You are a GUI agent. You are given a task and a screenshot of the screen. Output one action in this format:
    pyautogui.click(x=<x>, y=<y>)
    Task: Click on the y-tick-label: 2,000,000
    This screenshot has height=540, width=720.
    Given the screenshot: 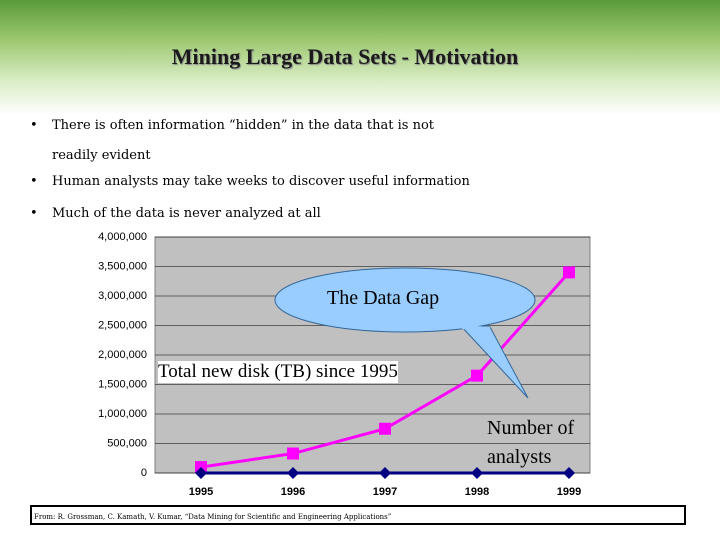 What is the action you would take?
    pyautogui.click(x=122, y=355)
    